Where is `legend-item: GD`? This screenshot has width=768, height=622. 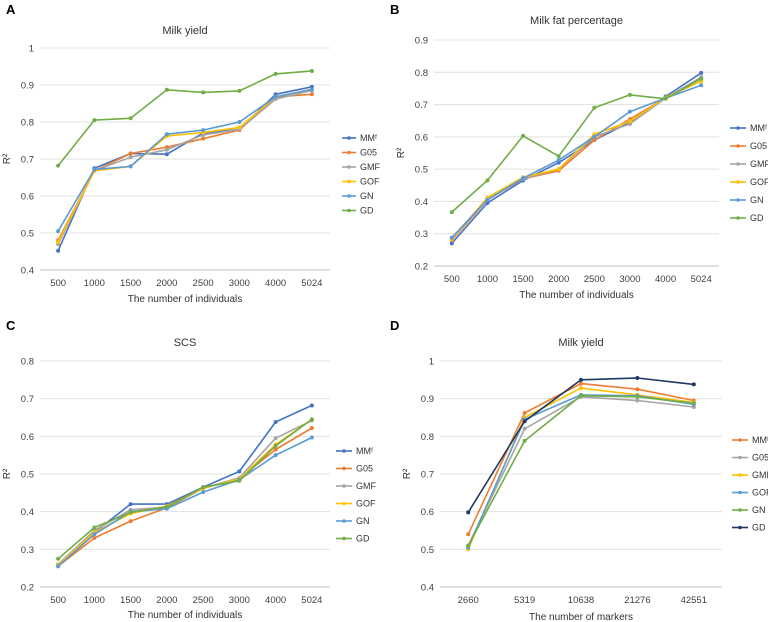
legend-item: GD is located at coordinates (749, 528).